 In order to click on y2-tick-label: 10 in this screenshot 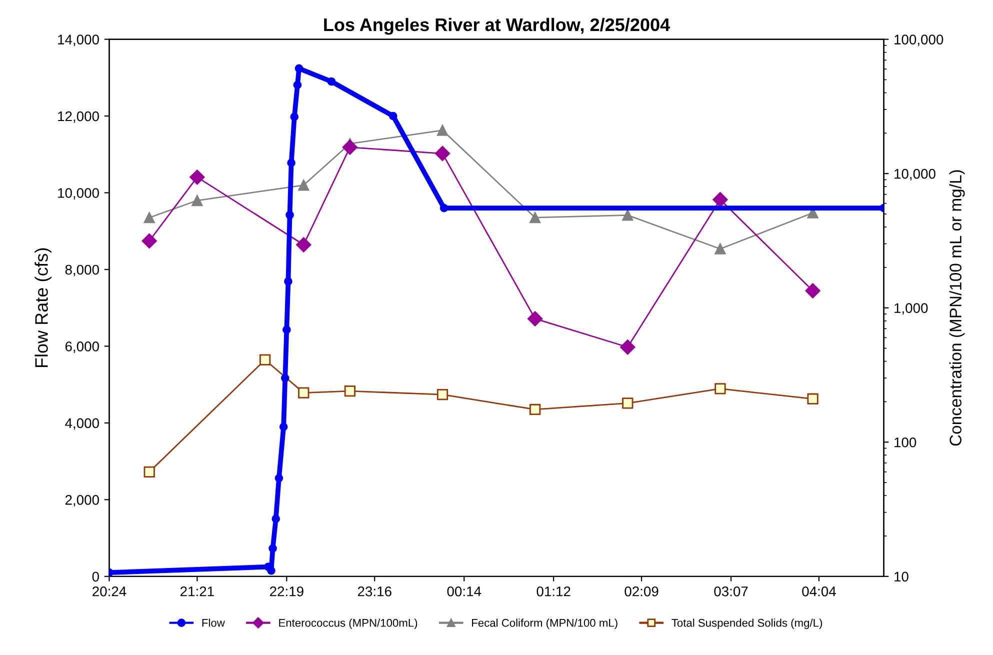, I will do `click(901, 577)`.